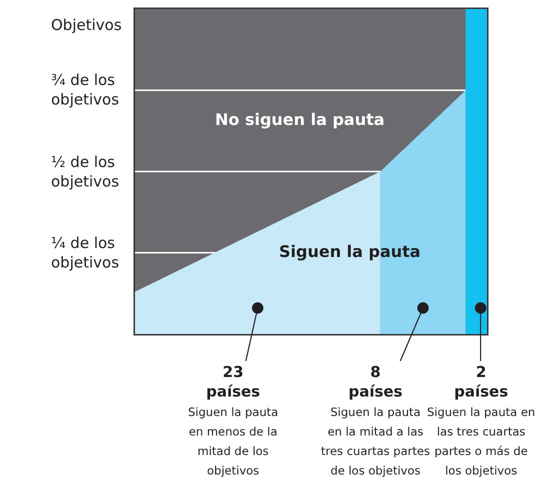 The height and width of the screenshot is (497, 560). What do you see at coordinates (85, 171) in the screenshot?
I see `ref-line-label: ½ de los objetivos` at bounding box center [85, 171].